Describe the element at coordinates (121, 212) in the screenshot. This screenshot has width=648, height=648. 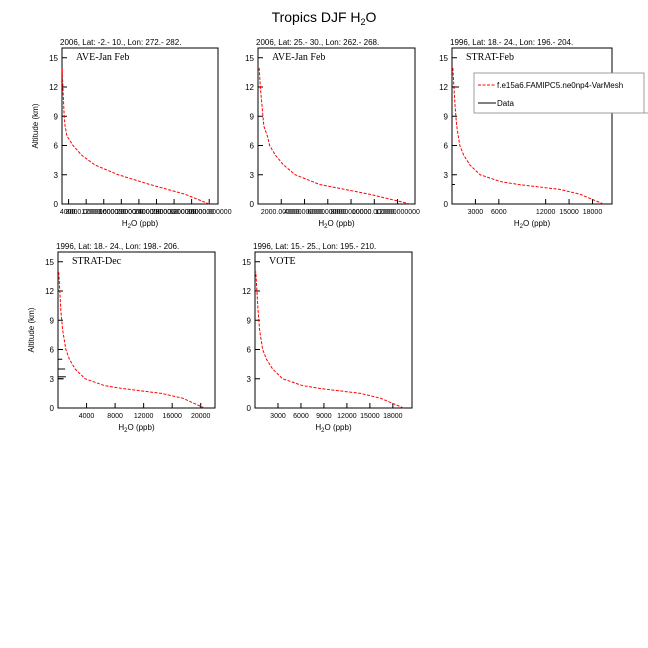
I see `x-tick-label: 16000.000000` at that location.